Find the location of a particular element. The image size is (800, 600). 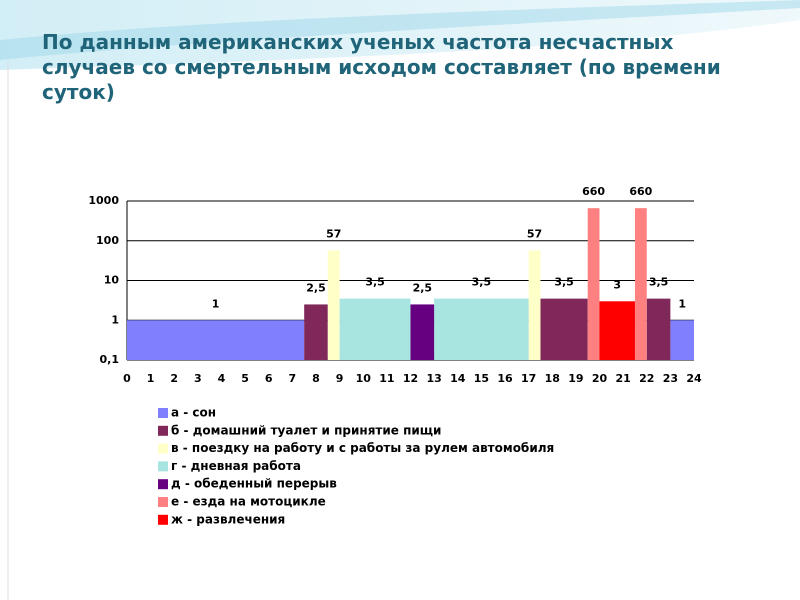

x-tick-label: 4 is located at coordinates (222, 378).